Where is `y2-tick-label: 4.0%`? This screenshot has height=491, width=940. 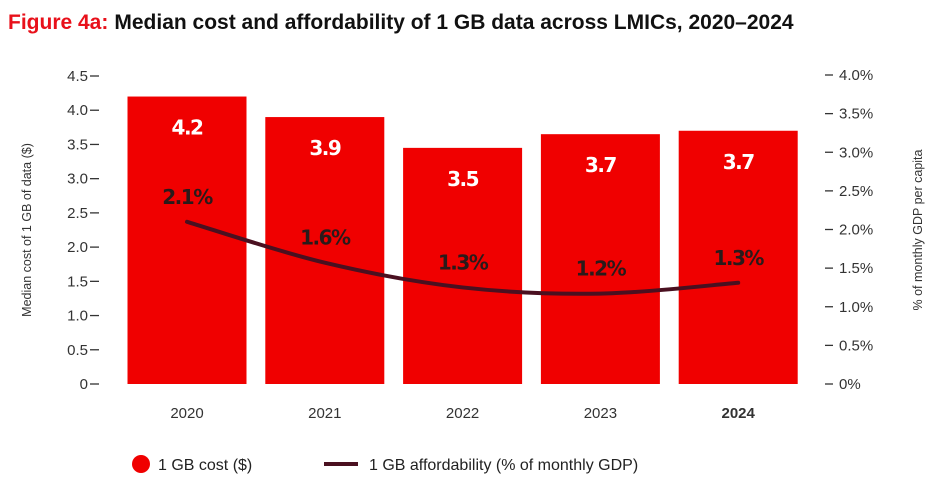
y2-tick-label: 4.0% is located at coordinates (856, 75).